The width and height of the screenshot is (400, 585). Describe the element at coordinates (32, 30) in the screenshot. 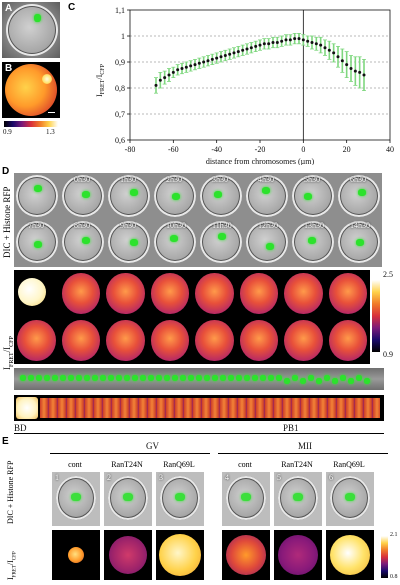

I see `oocyte` at that location.